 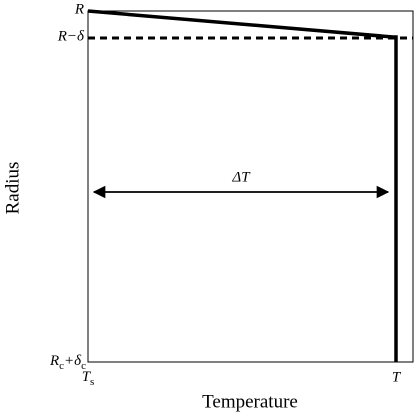 I want to click on label-part: R, so click(x=54, y=361).